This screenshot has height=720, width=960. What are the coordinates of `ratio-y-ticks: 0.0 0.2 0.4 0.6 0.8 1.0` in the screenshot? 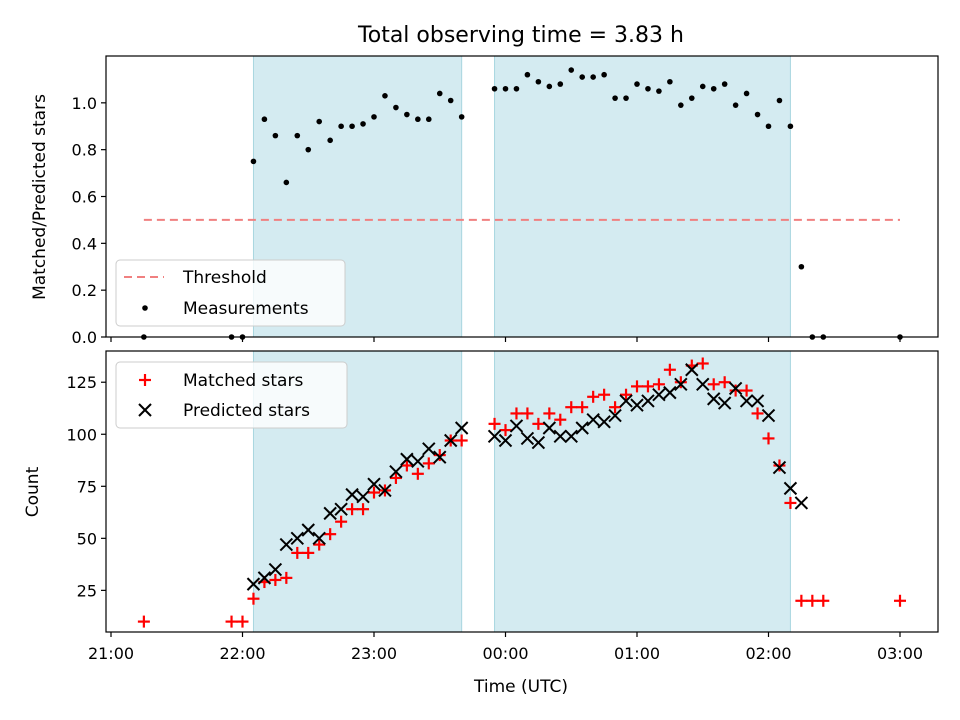 It's located at (89, 220).